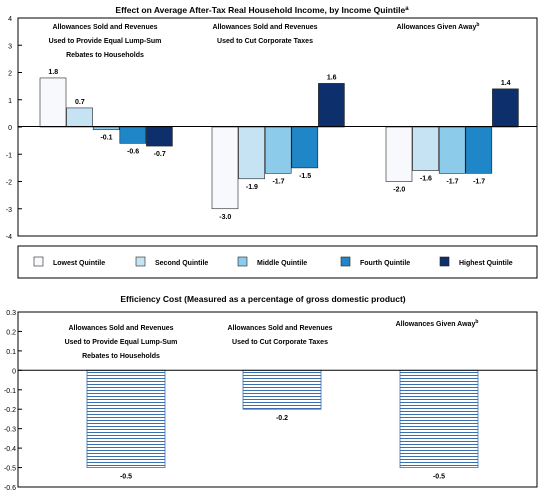 The width and height of the screenshot is (540, 495). Describe the element at coordinates (10, 128) in the screenshot. I see `chart1-y-tick-label: 0` at that location.